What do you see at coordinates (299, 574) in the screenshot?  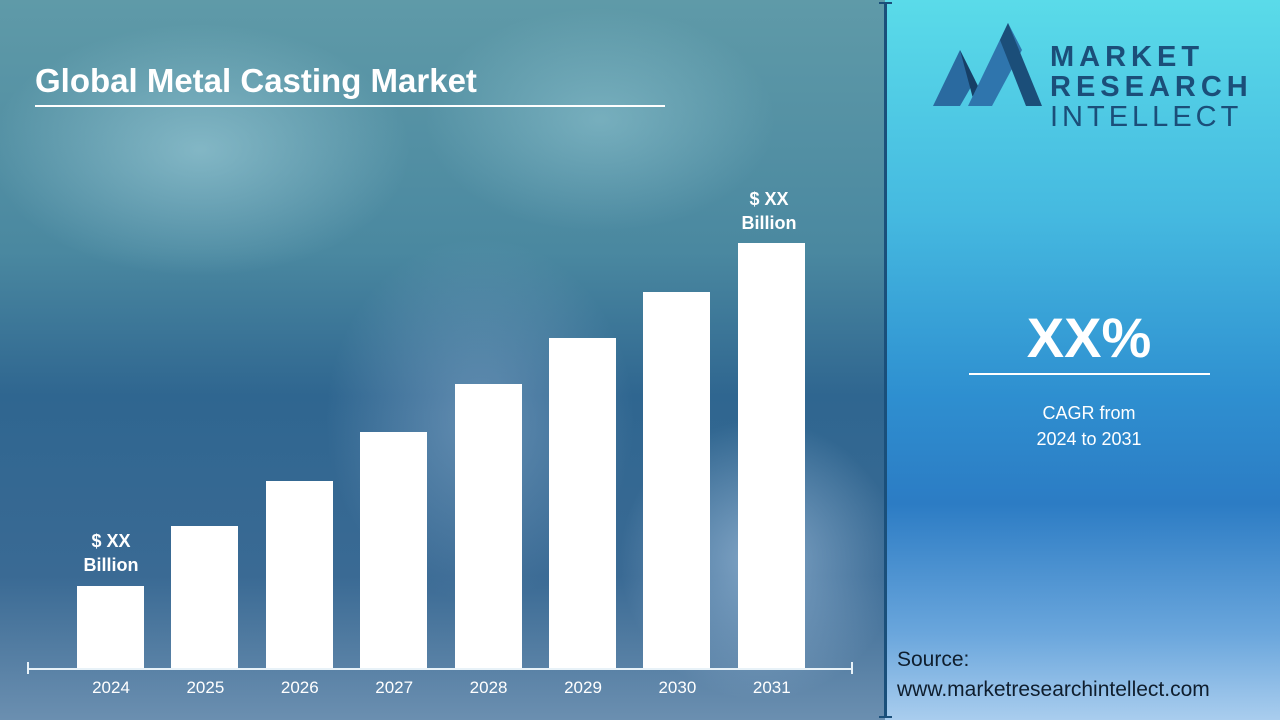 I see `bar-2026` at bounding box center [299, 574].